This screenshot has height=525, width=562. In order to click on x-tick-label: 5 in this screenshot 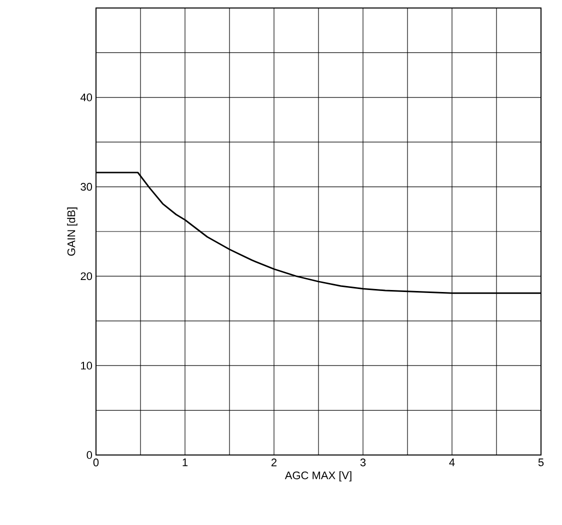, I will do `click(541, 462)`.